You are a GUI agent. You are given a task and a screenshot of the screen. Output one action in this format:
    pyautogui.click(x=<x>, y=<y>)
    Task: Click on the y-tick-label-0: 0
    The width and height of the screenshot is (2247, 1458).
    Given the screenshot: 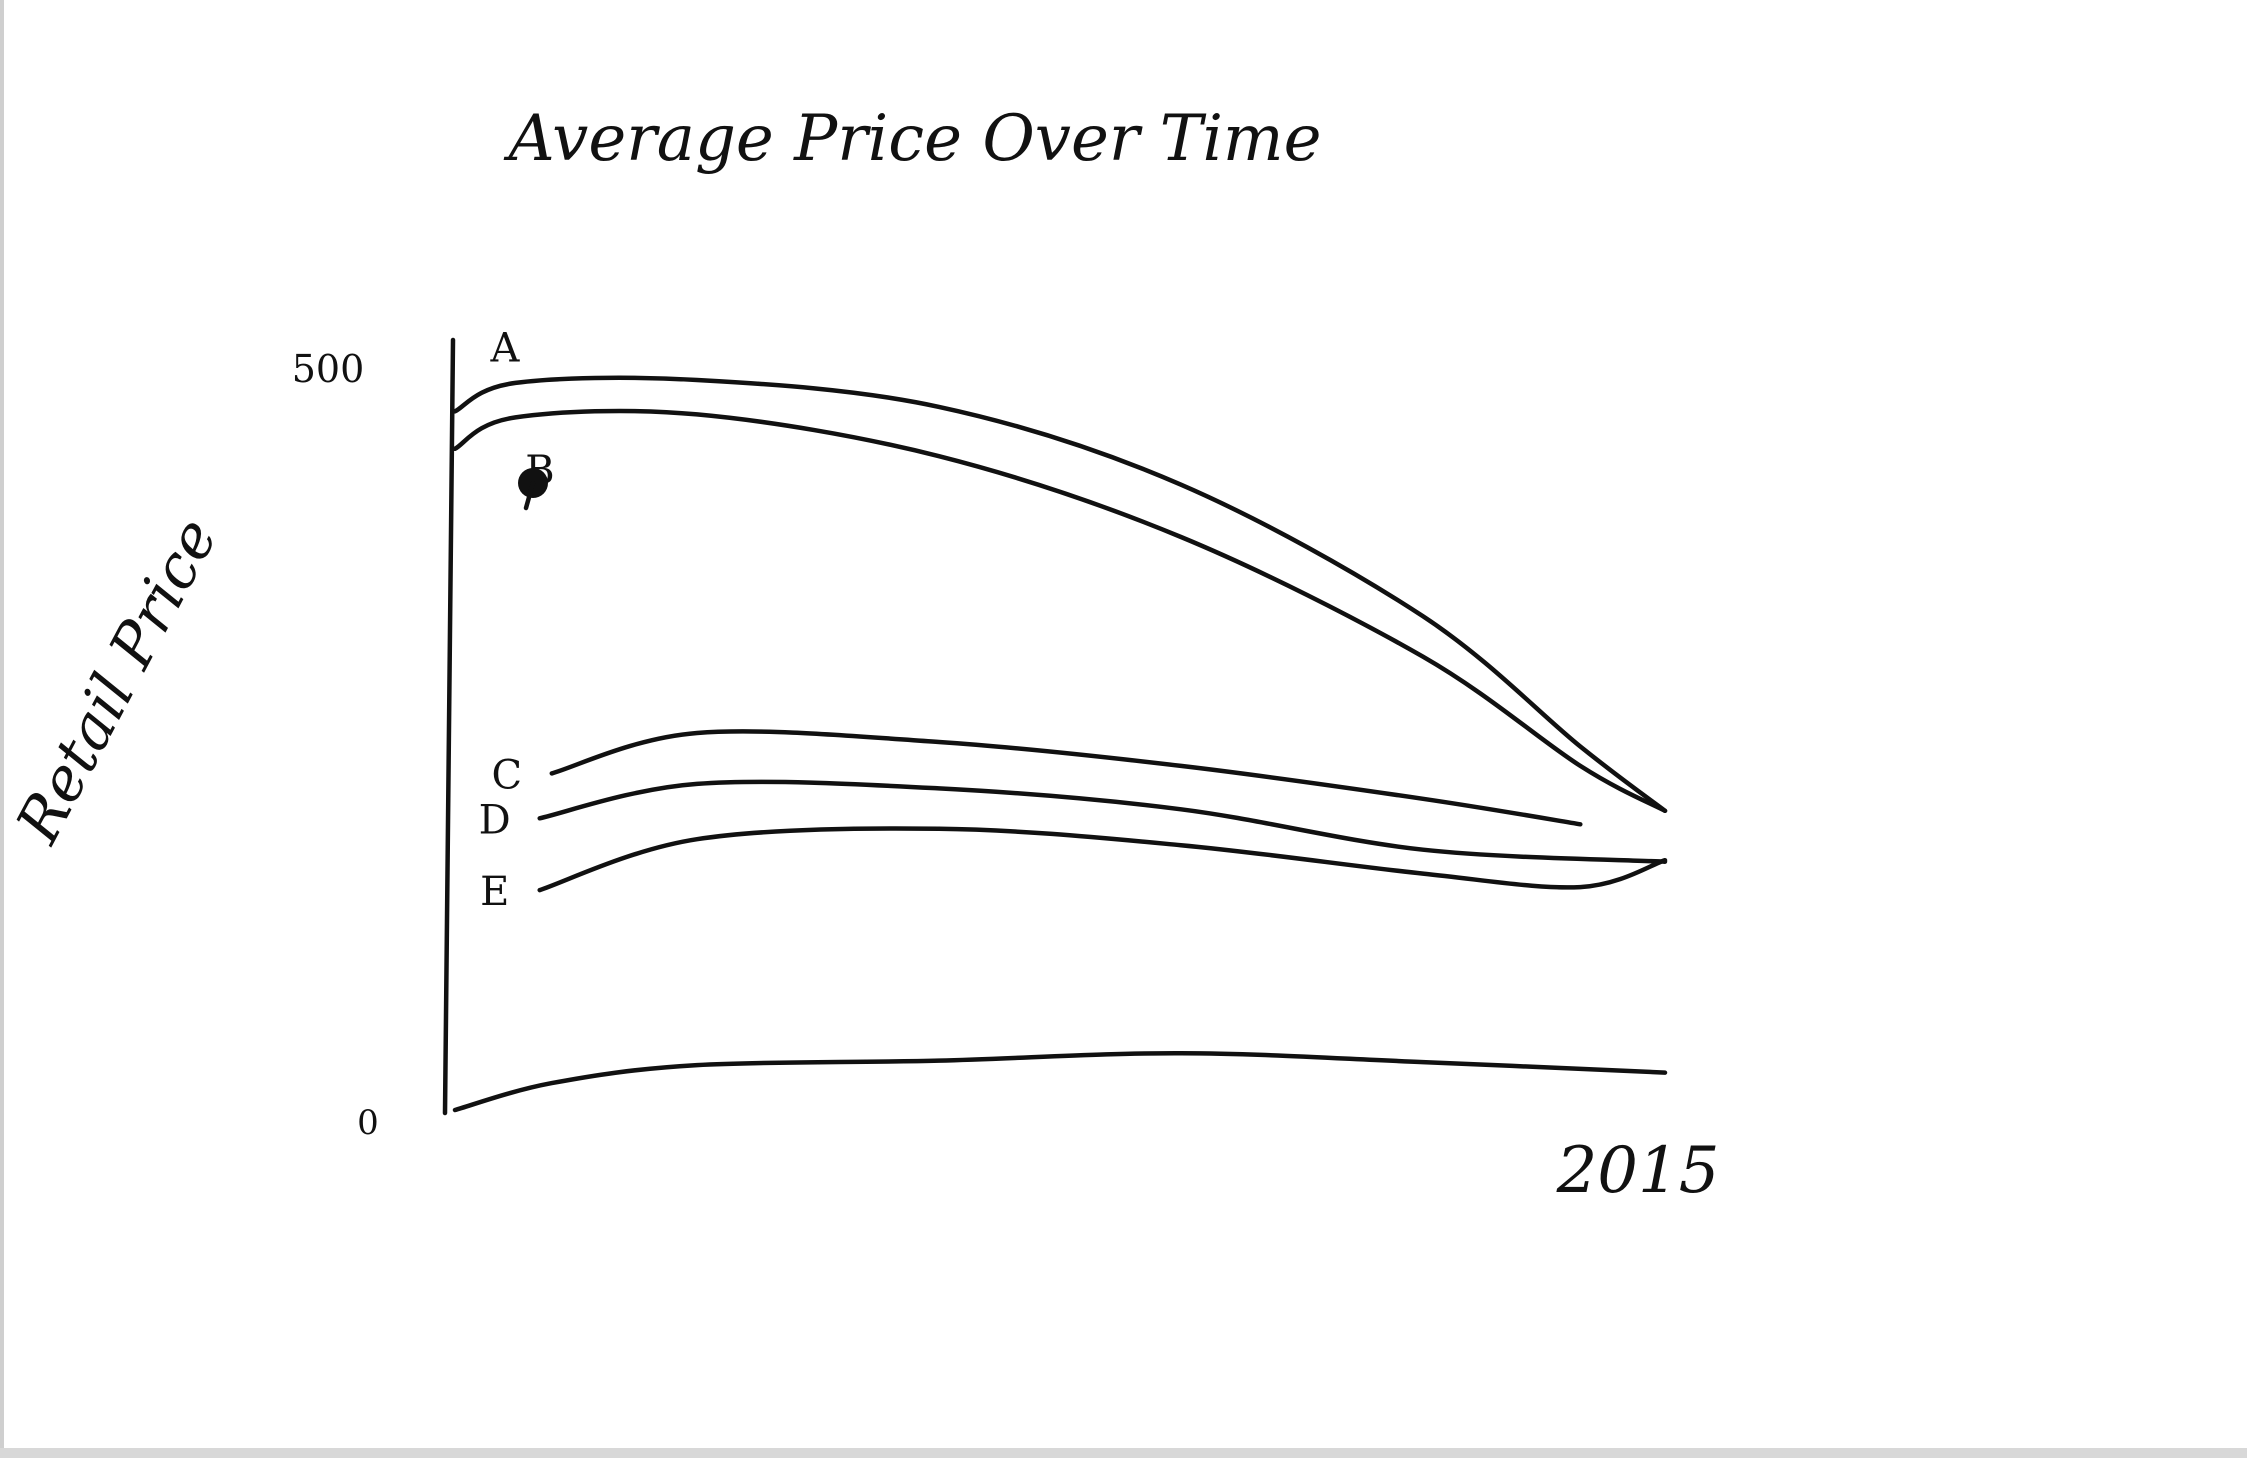 What is the action you would take?
    pyautogui.click(x=368, y=1123)
    